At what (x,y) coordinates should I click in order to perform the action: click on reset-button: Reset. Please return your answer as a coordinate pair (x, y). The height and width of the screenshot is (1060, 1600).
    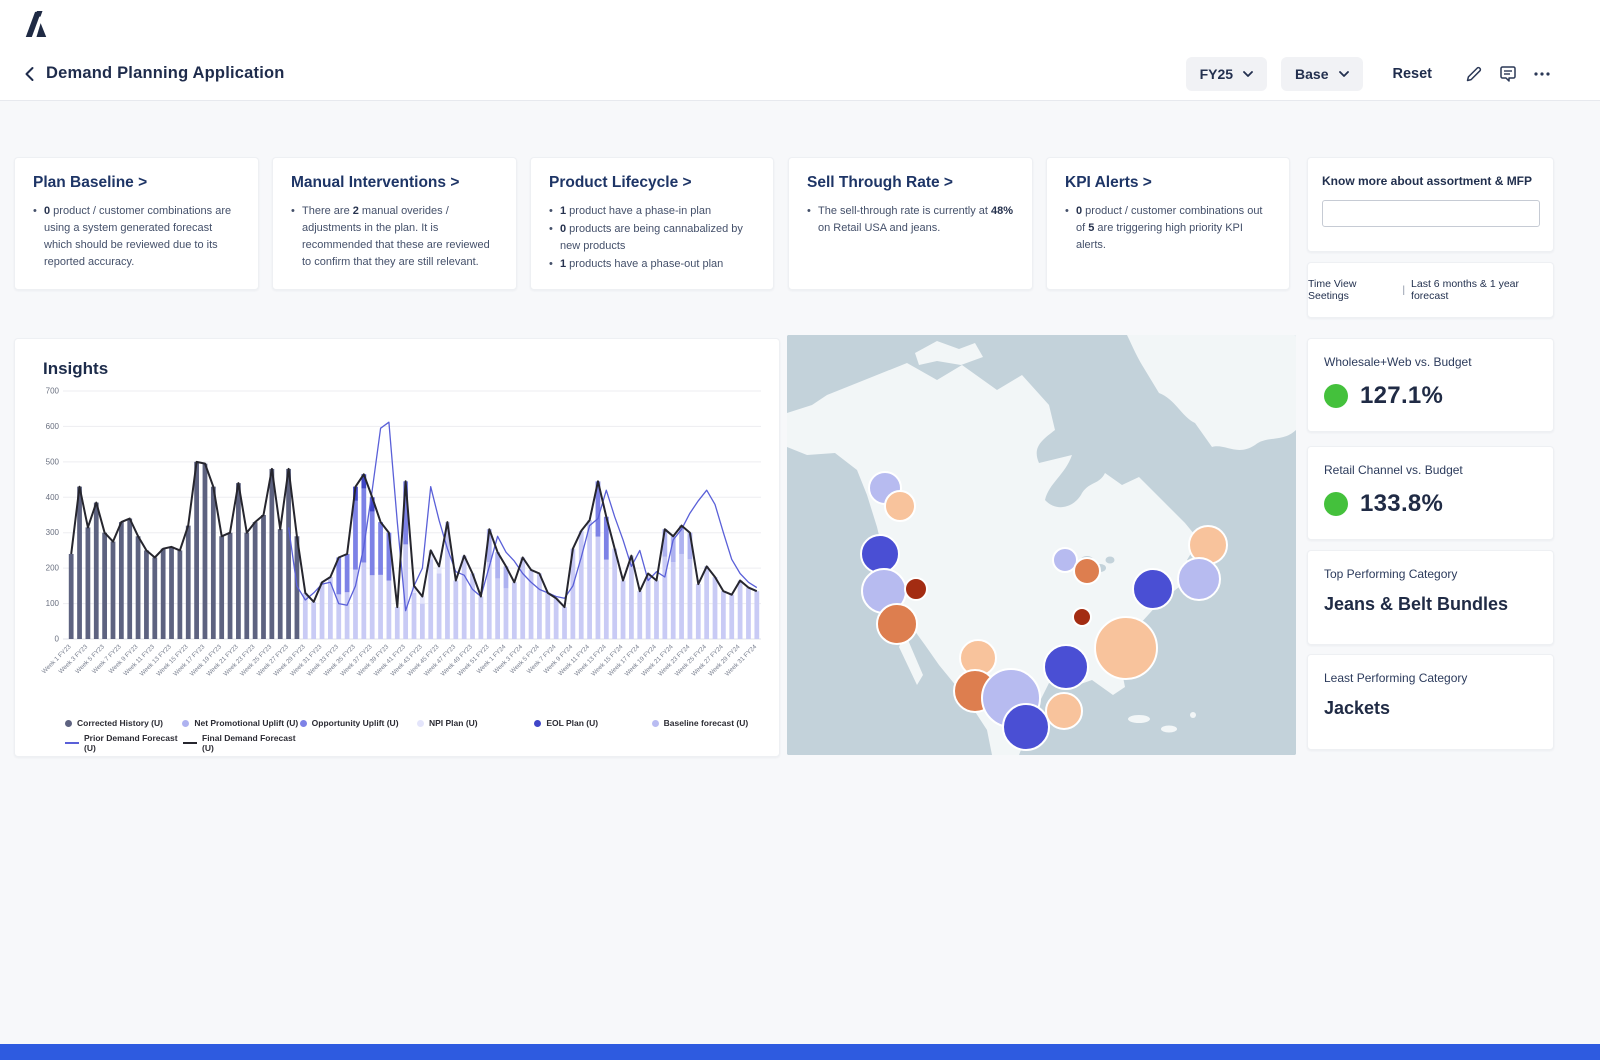
    Looking at the image, I should click on (1412, 73).